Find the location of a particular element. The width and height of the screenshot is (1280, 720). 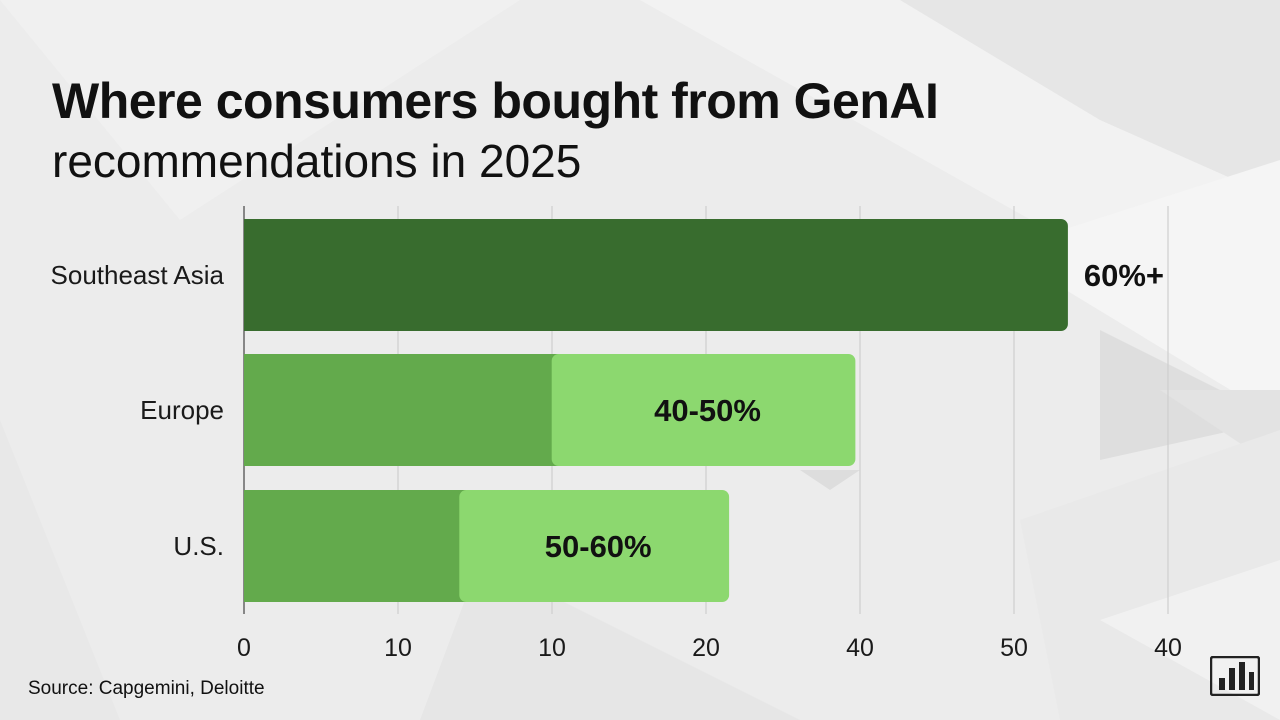

bar-value-label: 60%+ is located at coordinates (1124, 275).